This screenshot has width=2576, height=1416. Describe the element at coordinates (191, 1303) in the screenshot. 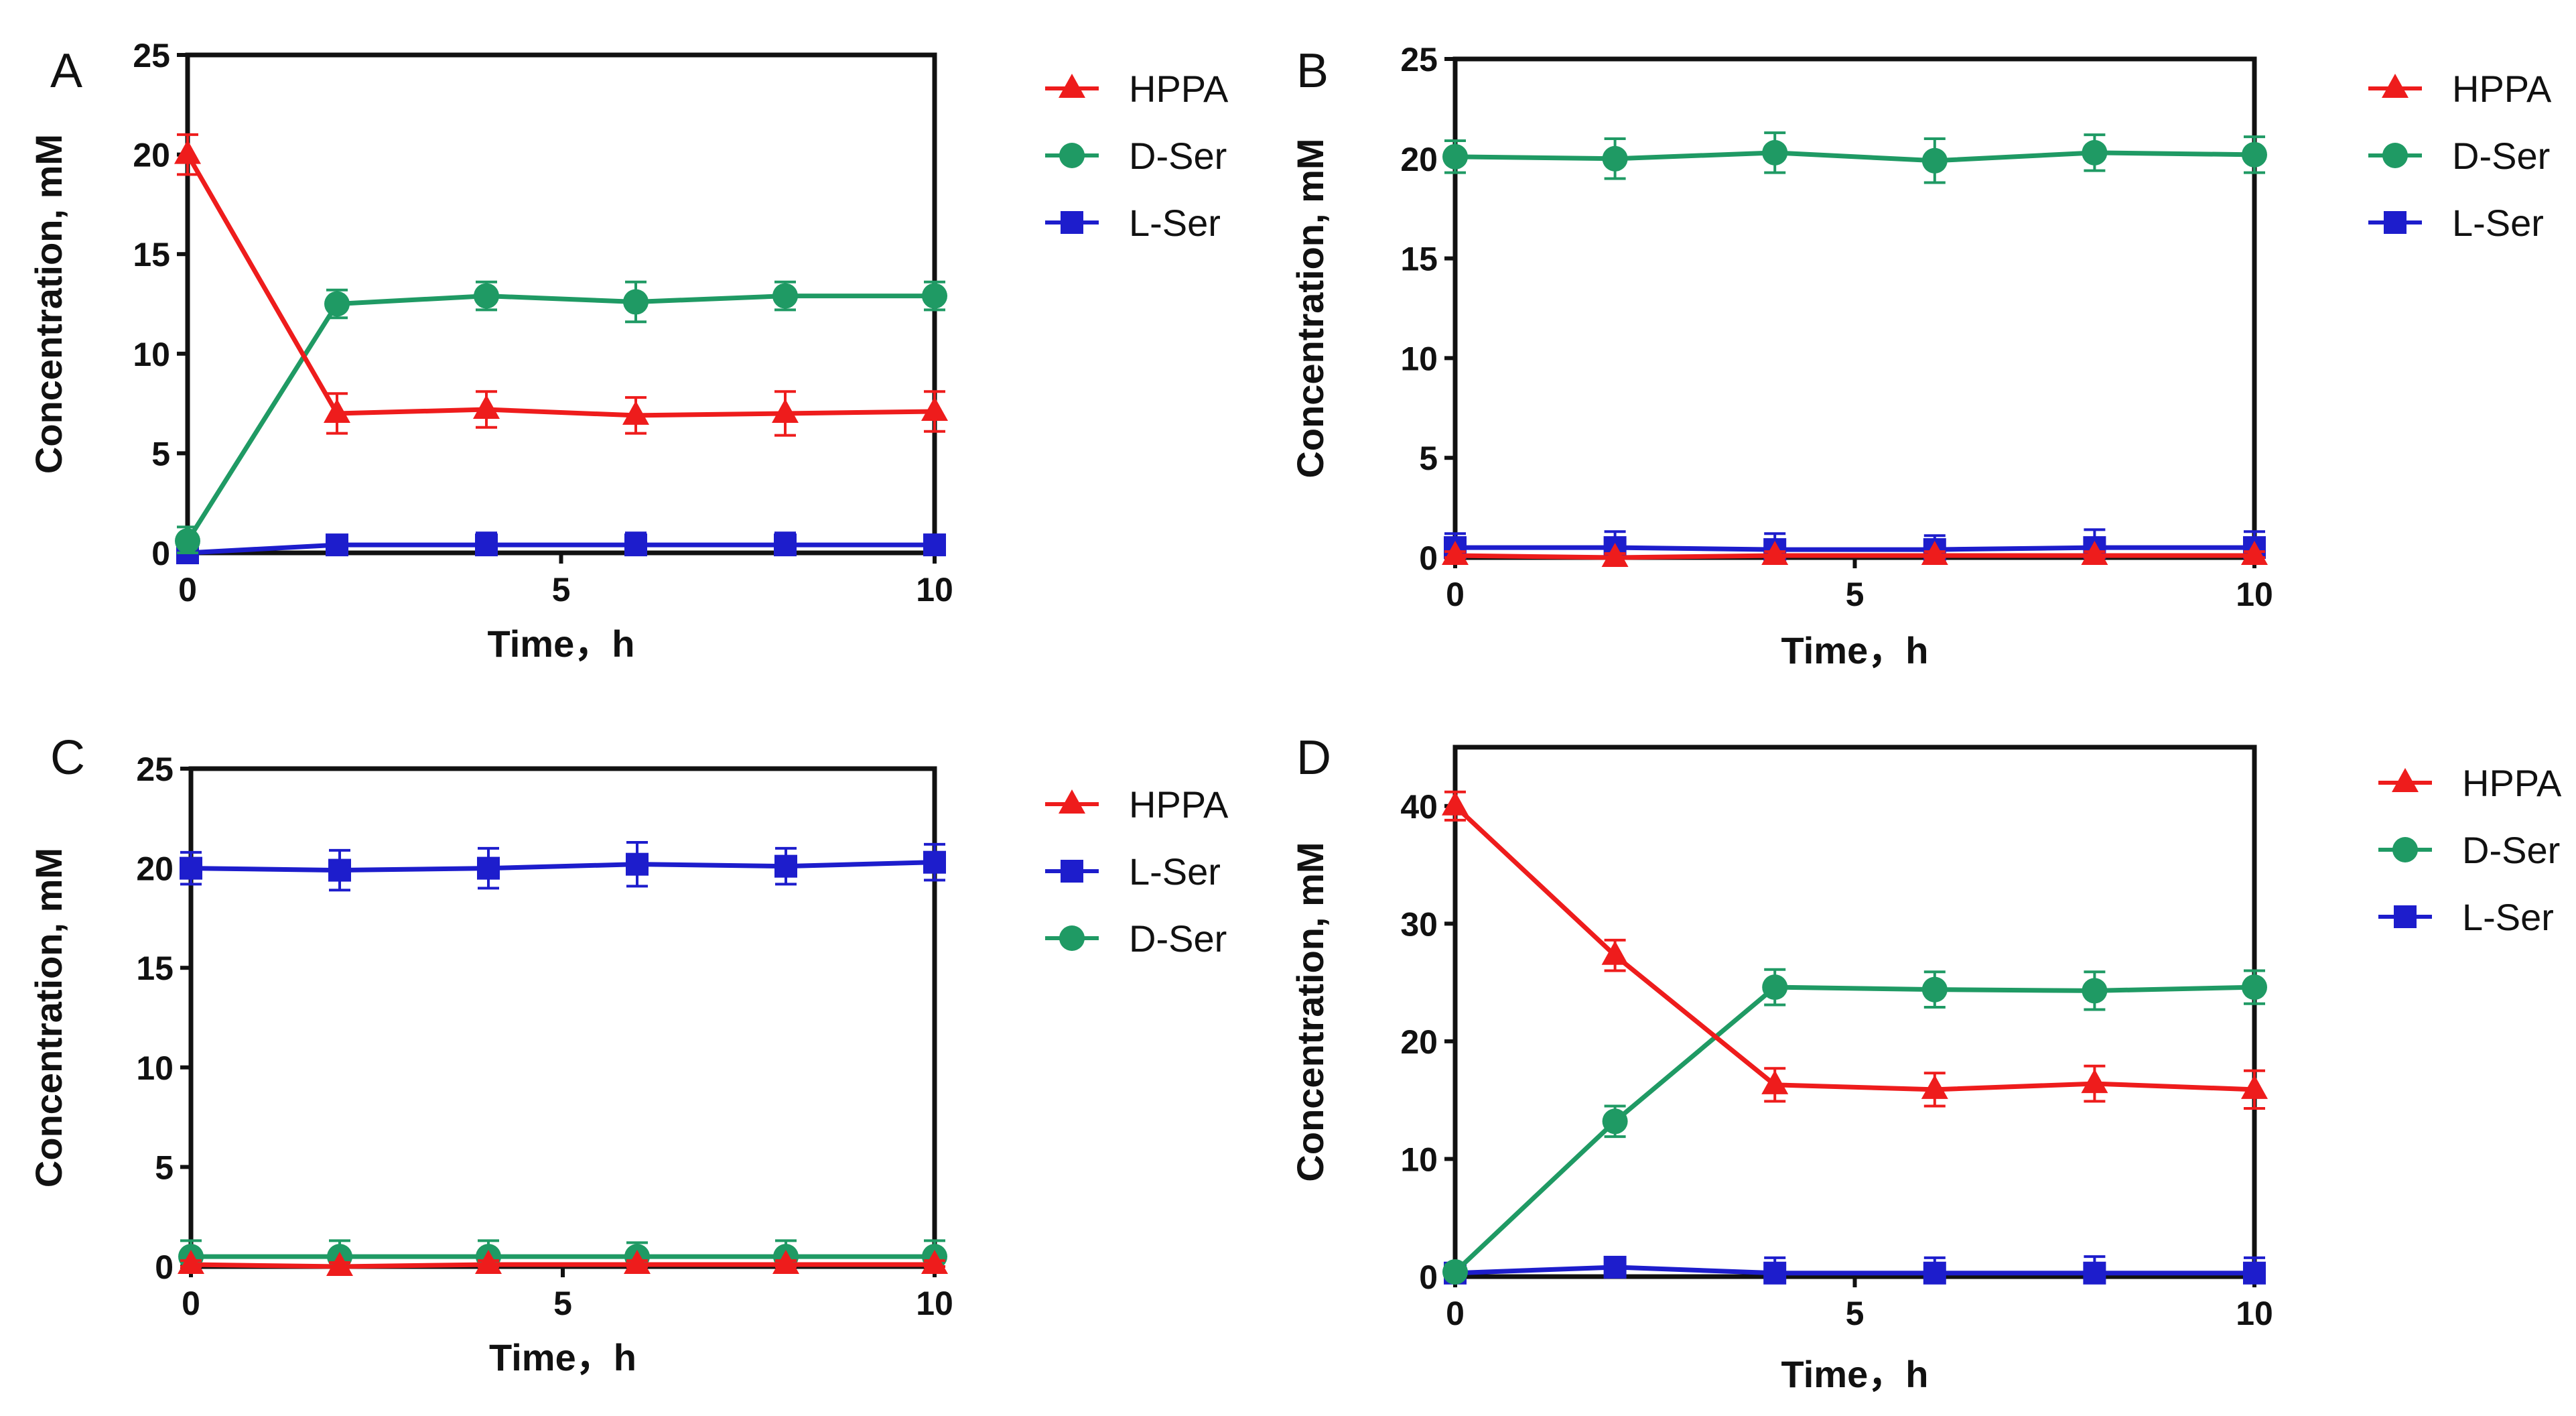

I see `panel-c-x-tick-label: 0` at that location.